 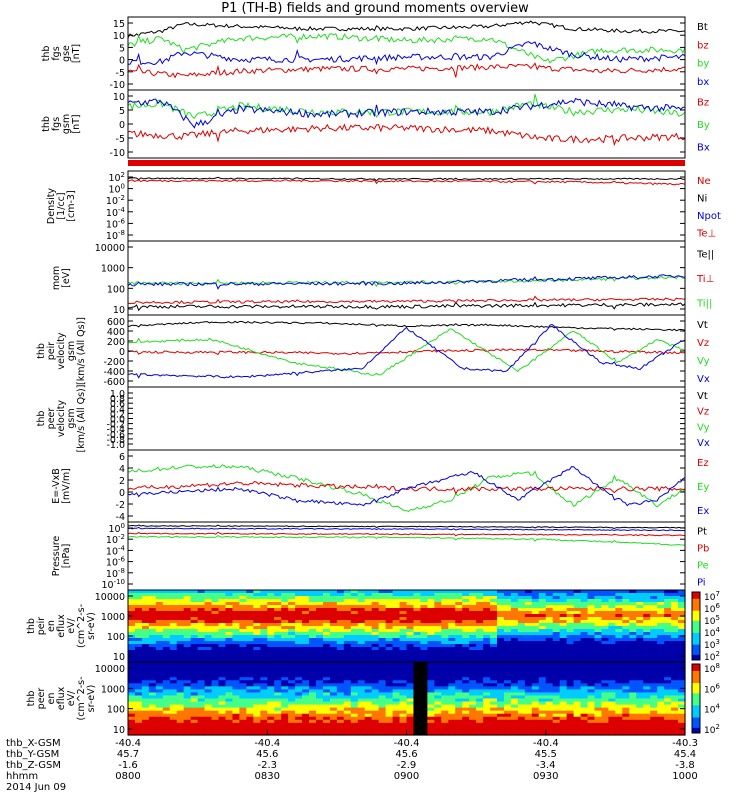 What do you see at coordinates (119, 730) in the screenshot?
I see `y-tick-label: 10` at bounding box center [119, 730].